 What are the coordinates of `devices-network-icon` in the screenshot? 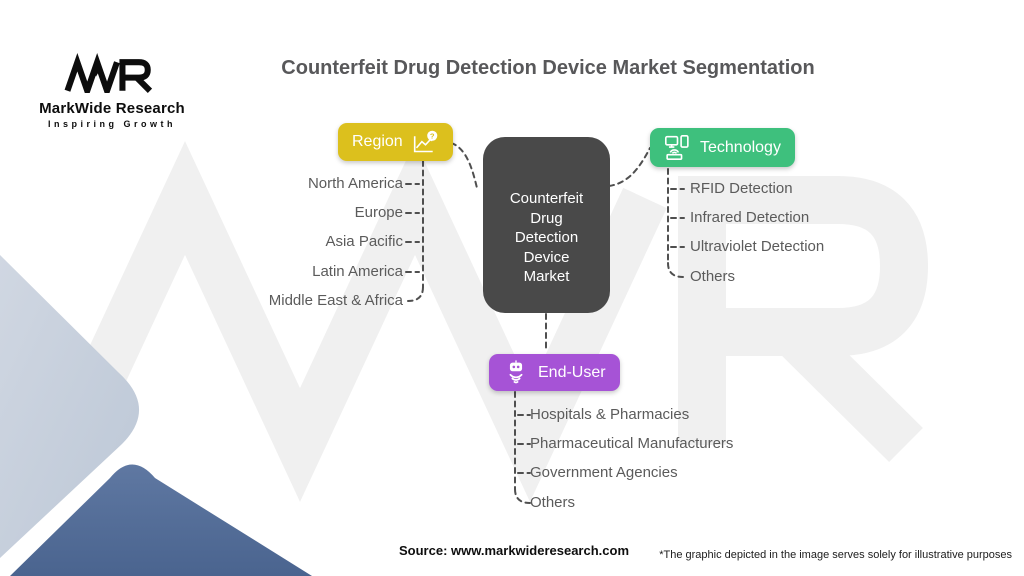 It's located at (676, 147).